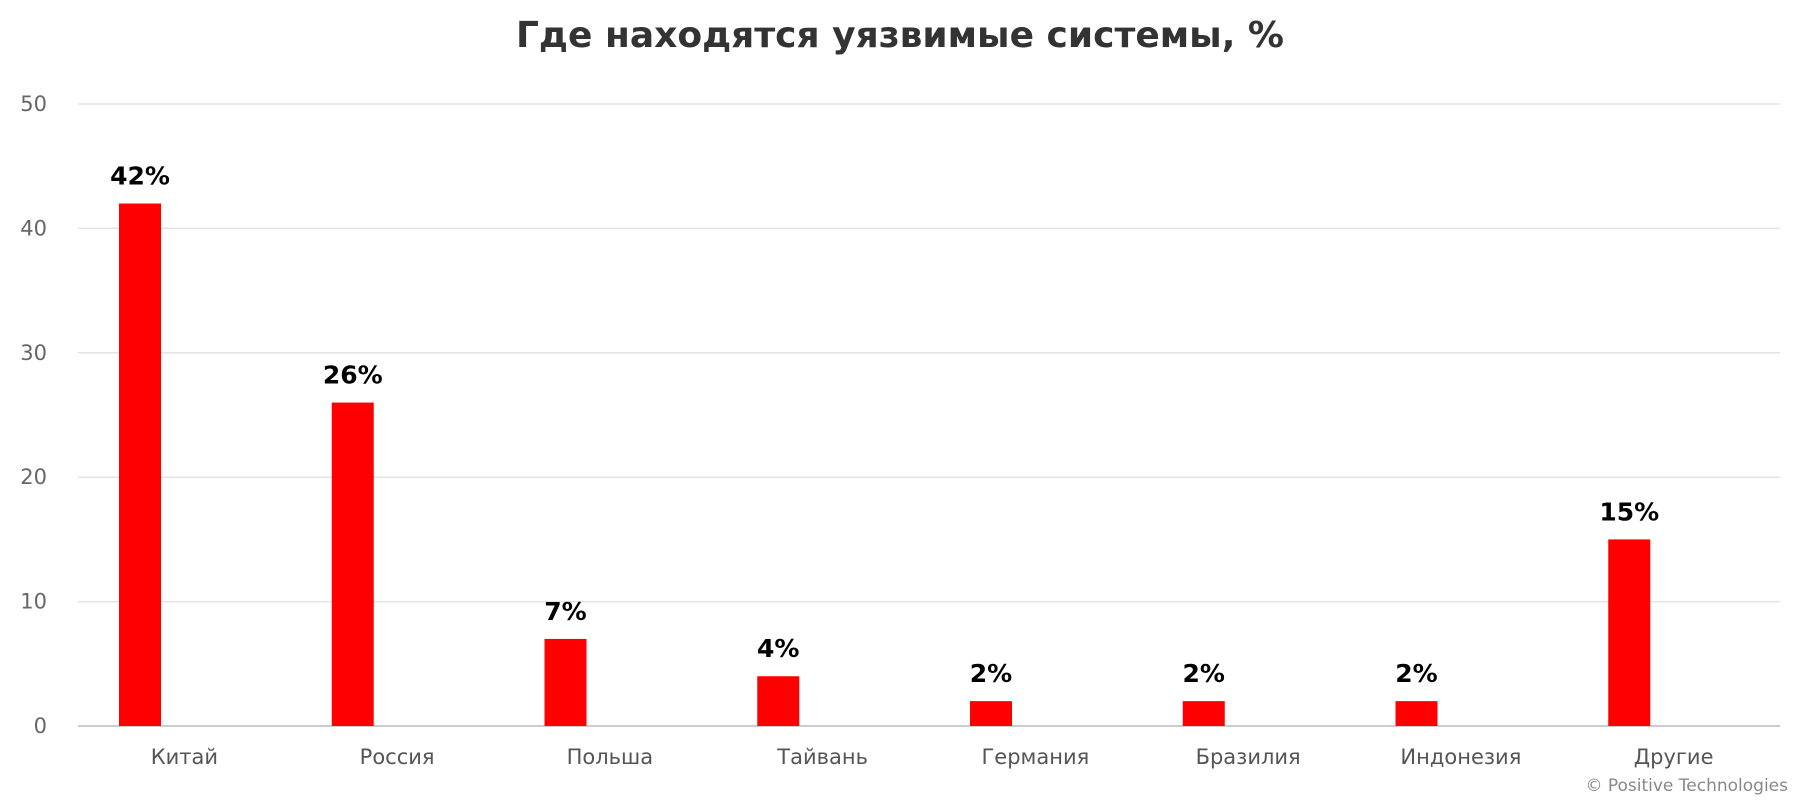 The width and height of the screenshot is (1800, 800). I want to click on y-axis-ticks: 0 10 20 30 40 50, so click(33, 415).